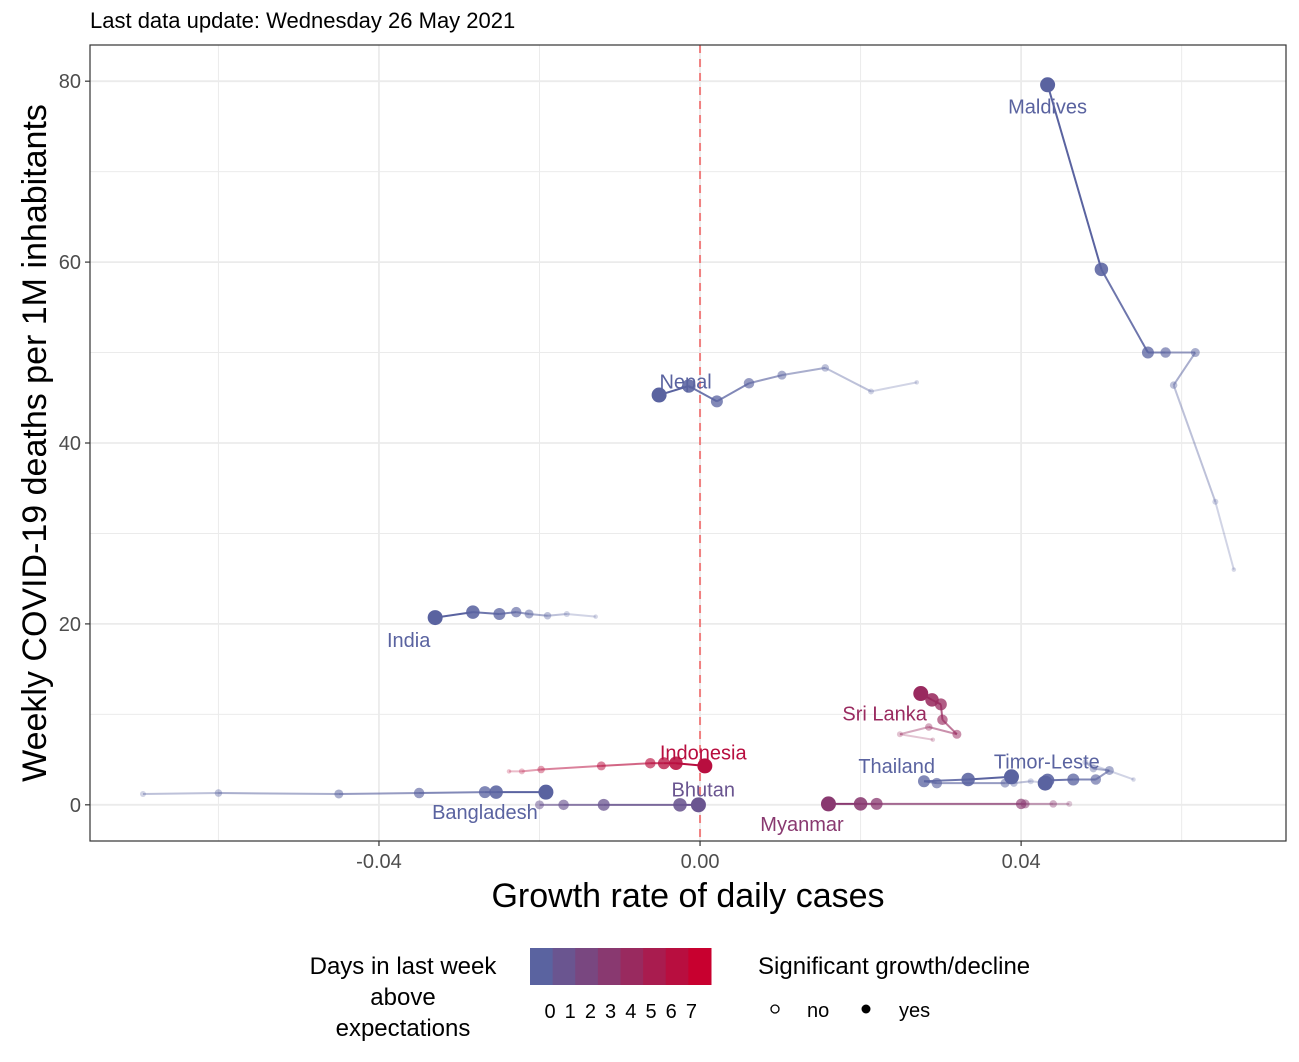 This screenshot has height=1062, width=1299. What do you see at coordinates (914, 1011) in the screenshot?
I see `legend-shape-label-yes: yes` at bounding box center [914, 1011].